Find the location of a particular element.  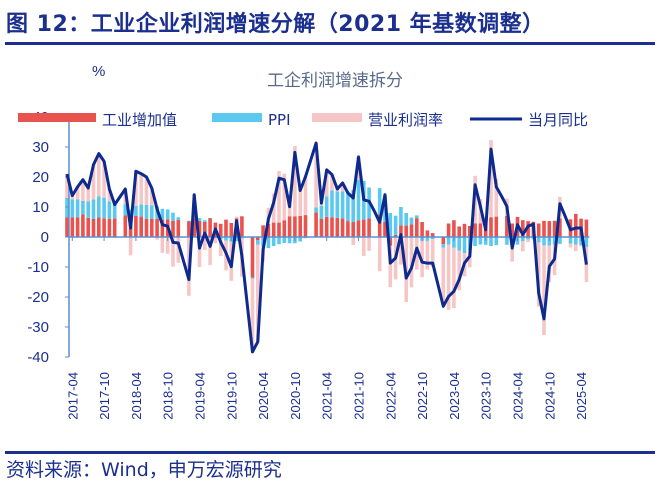

x-tick-label: 2022-10 is located at coordinates (422, 396).